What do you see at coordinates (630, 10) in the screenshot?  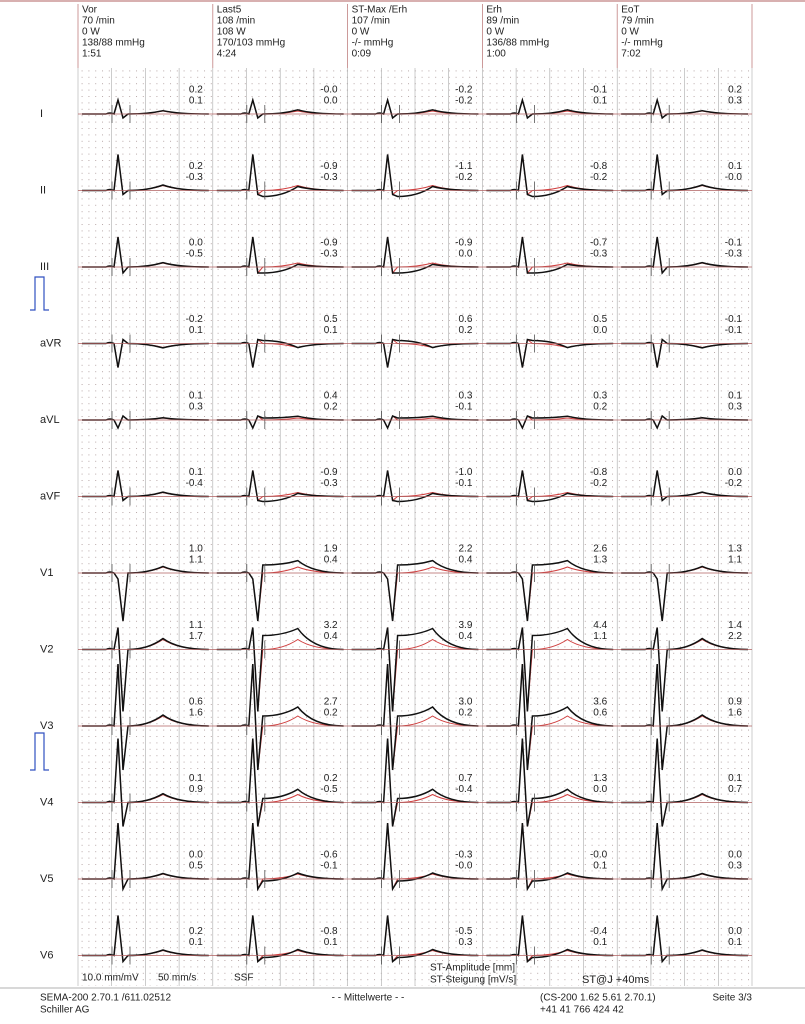 I see `column-title: EoT` at bounding box center [630, 10].